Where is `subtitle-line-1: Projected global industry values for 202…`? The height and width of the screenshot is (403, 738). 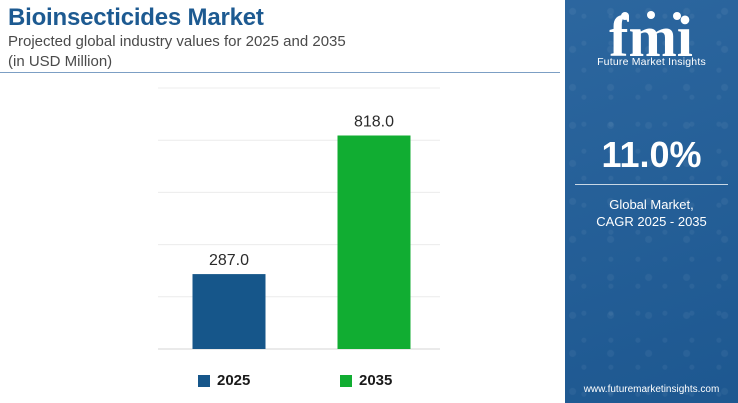
subtitle-line-1: Projected global industry values for 202… is located at coordinates (177, 41).